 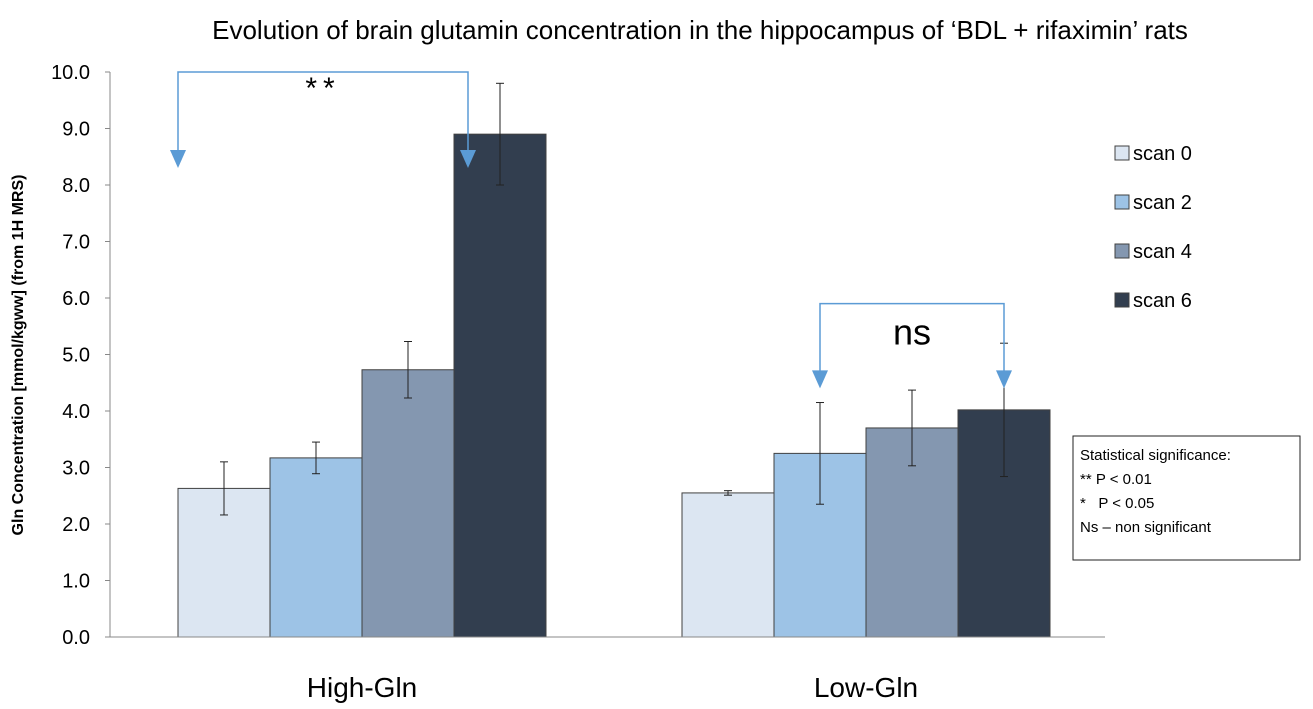 I want to click on y-tick-label: 3.0, so click(x=76, y=469).